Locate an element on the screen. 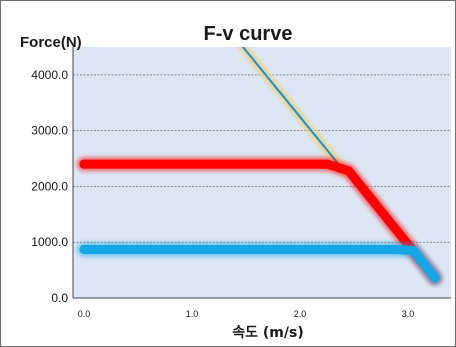 The image size is (456, 347). chart-title: F-v curve is located at coordinates (248, 34).